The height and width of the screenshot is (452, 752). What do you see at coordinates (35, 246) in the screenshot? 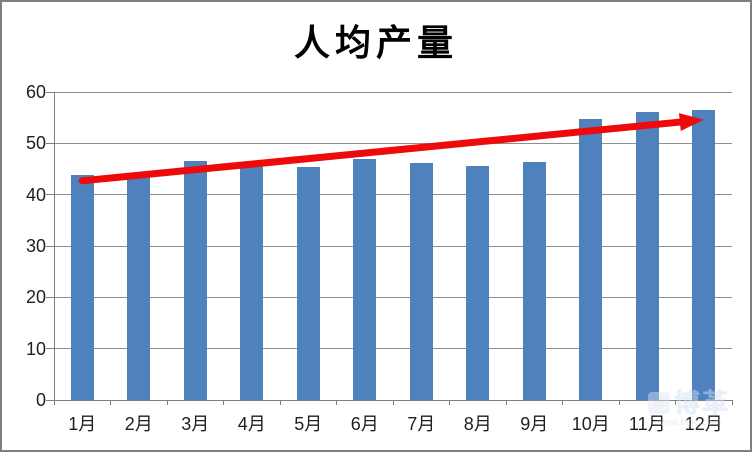
I see `y-axis-label: 30` at bounding box center [35, 246].